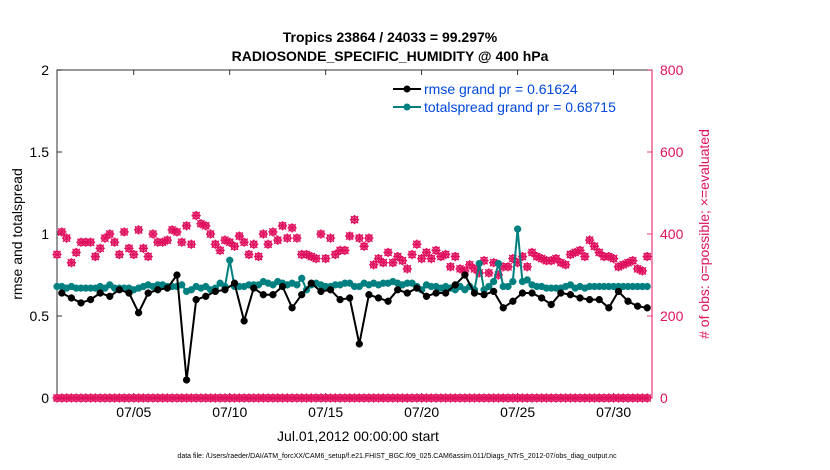 This screenshot has height=470, width=830. What do you see at coordinates (407, 89) in the screenshot?
I see `legend-rmse-marker` at bounding box center [407, 89].